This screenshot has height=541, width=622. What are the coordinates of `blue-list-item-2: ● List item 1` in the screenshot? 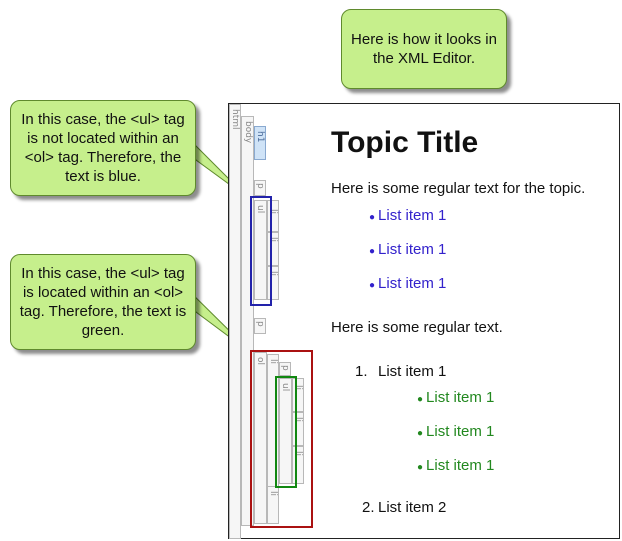 It's located at (408, 249).